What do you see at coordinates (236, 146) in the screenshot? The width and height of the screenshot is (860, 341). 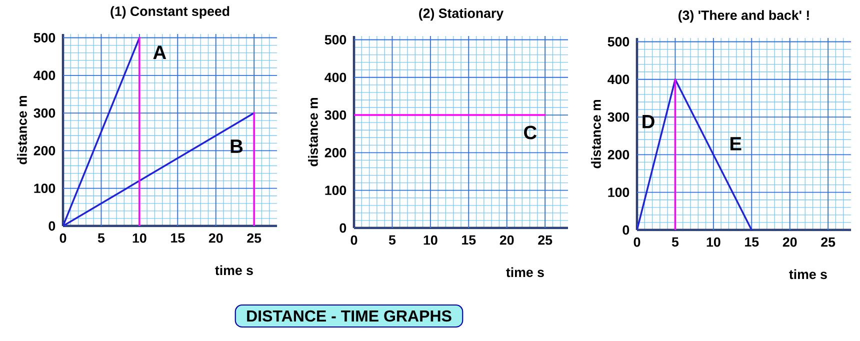 I see `series-label: B` at bounding box center [236, 146].